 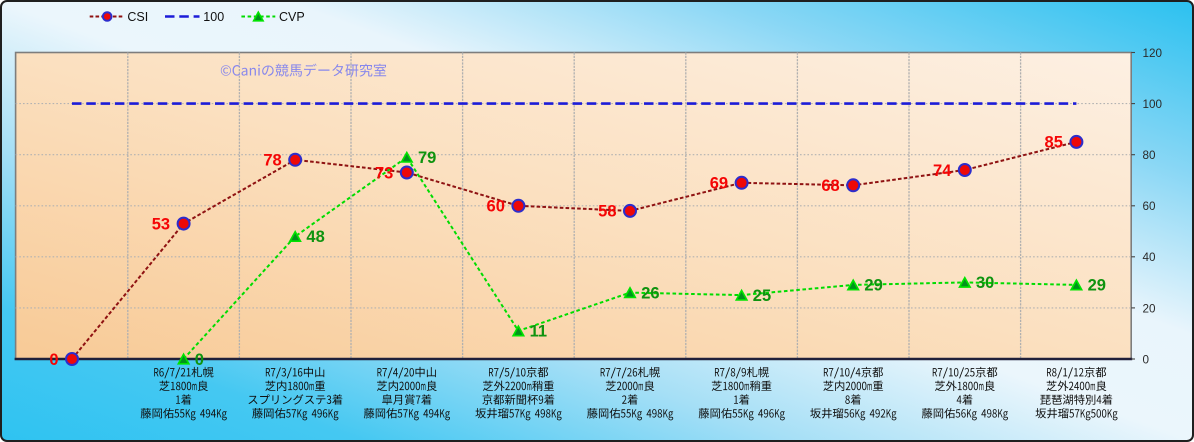 What do you see at coordinates (161, 224) in the screenshot?
I see `svg-text: 53` at bounding box center [161, 224].